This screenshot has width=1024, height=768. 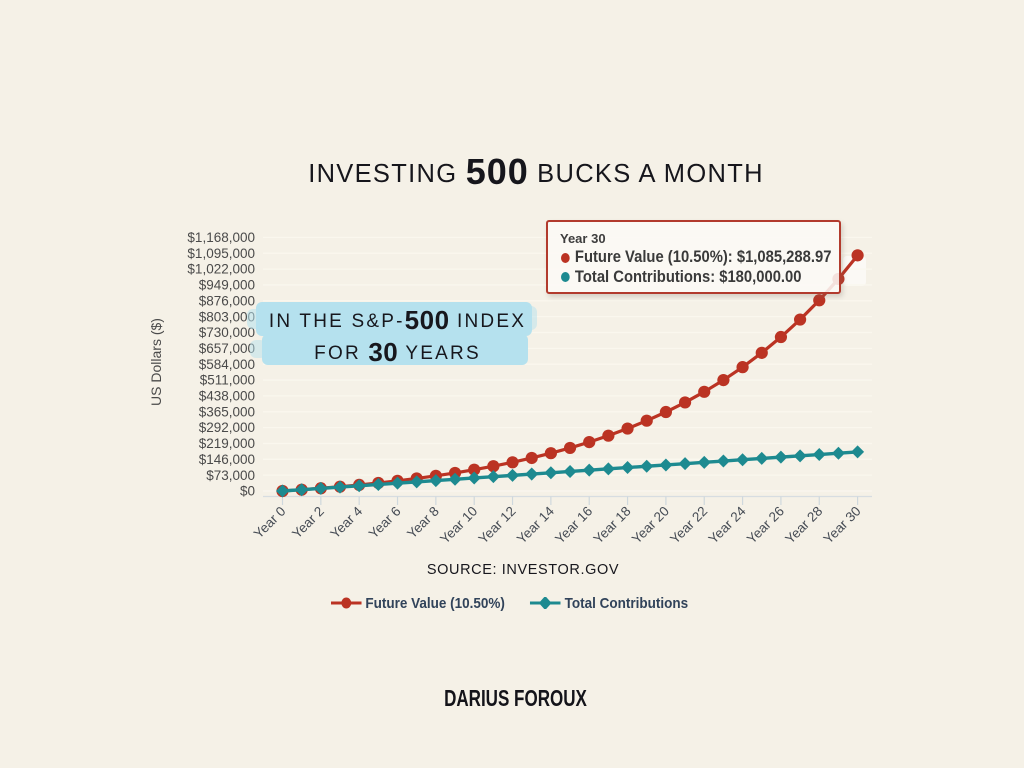 What do you see at coordinates (247, 491) in the screenshot?
I see `svg-text: $0` at bounding box center [247, 491].